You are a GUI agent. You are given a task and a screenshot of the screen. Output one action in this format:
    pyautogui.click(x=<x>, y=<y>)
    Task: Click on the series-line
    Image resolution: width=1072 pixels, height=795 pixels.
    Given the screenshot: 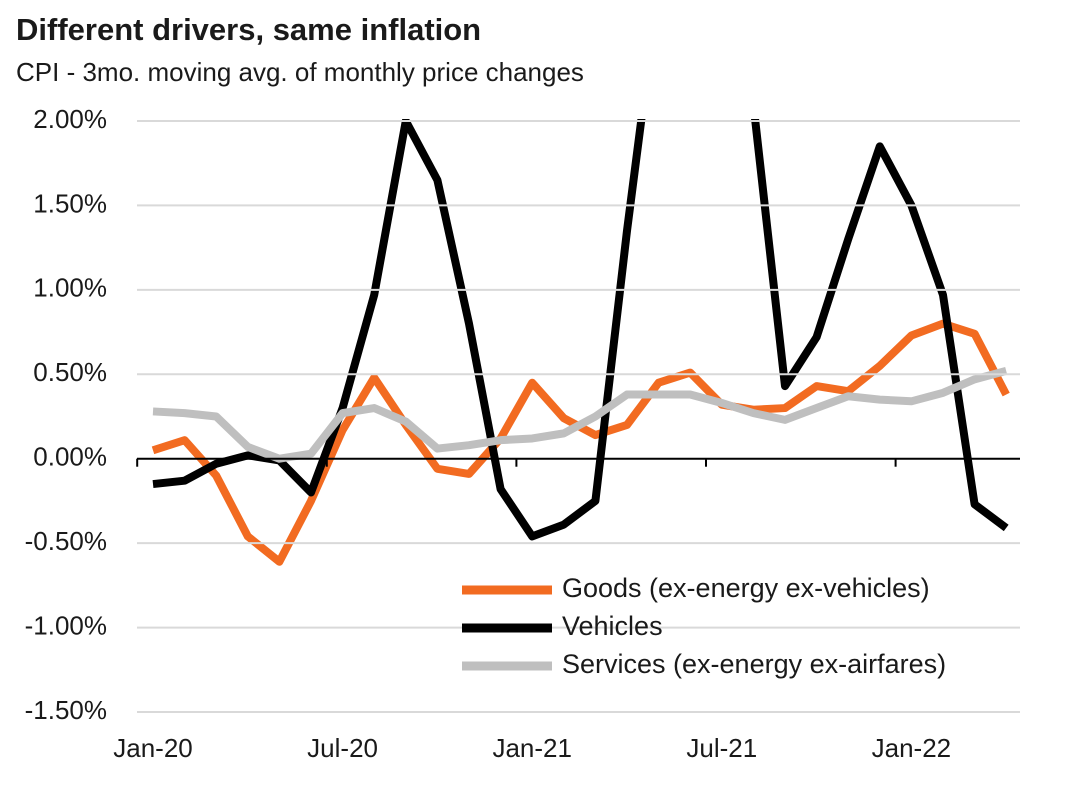 What is the action you would take?
    pyautogui.click(x=580, y=415)
    